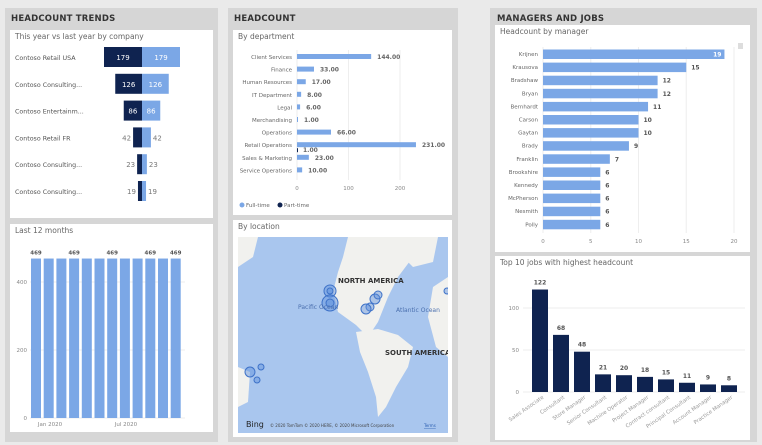  Describe the element at coordinates (729, 378) in the screenshot. I see `value-label: 8` at that location.